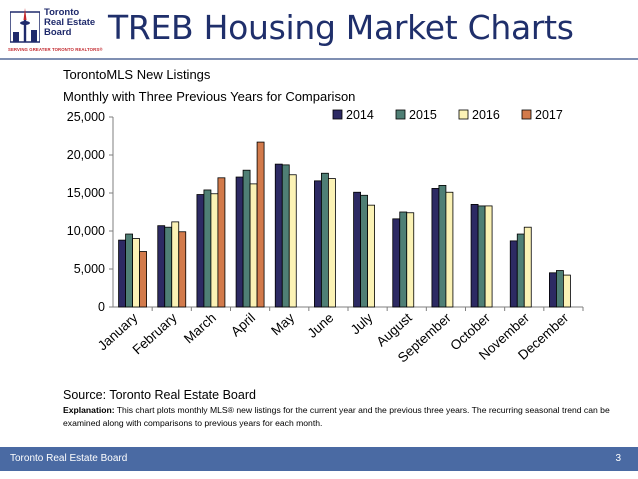 The width and height of the screenshot is (638, 479). I want to click on bar-2014-february, so click(161, 266).